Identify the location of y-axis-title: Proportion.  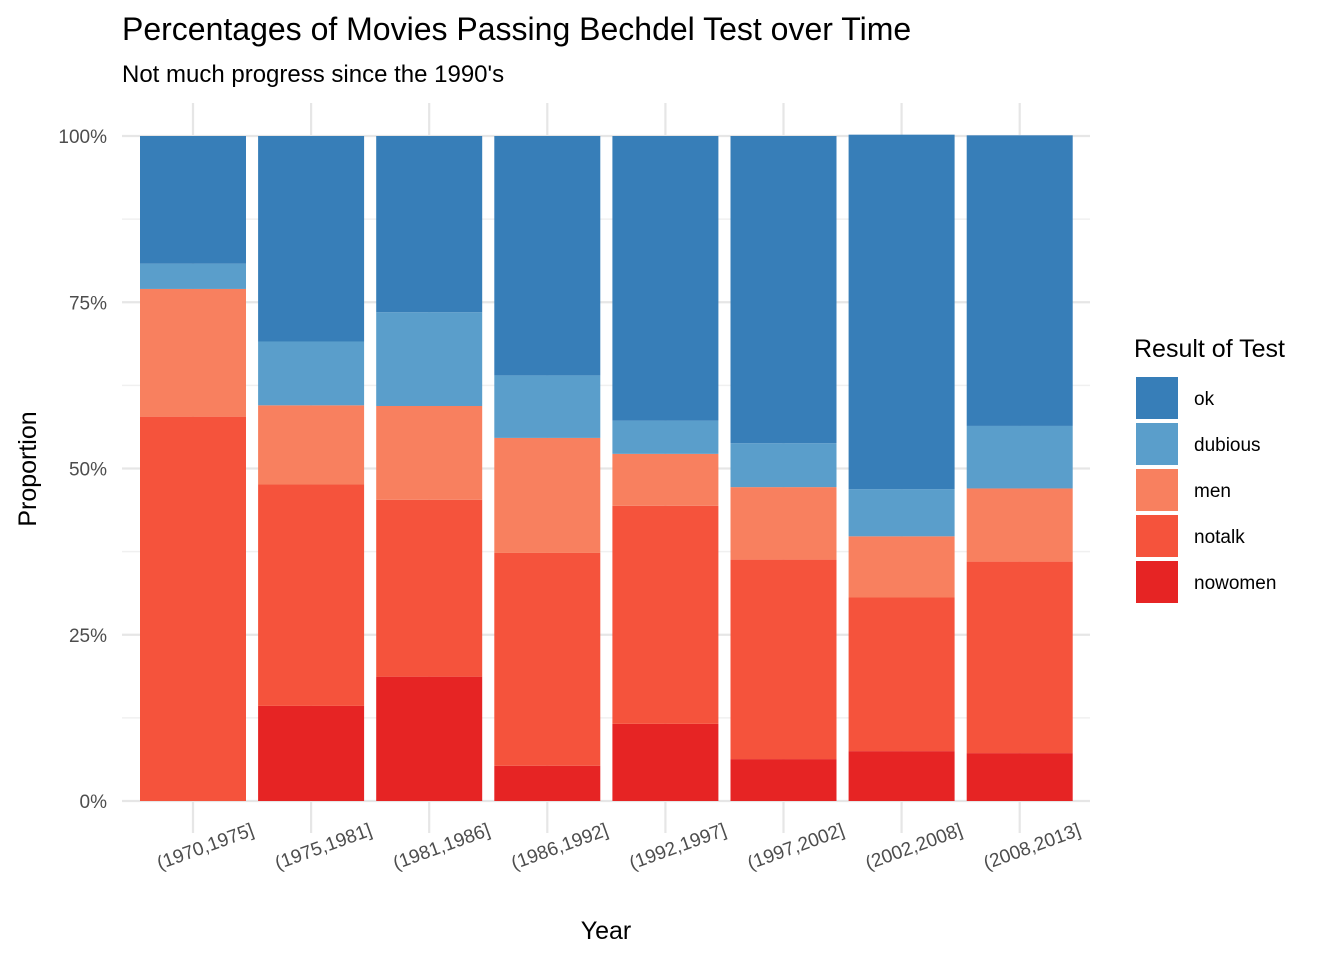
(28, 468).